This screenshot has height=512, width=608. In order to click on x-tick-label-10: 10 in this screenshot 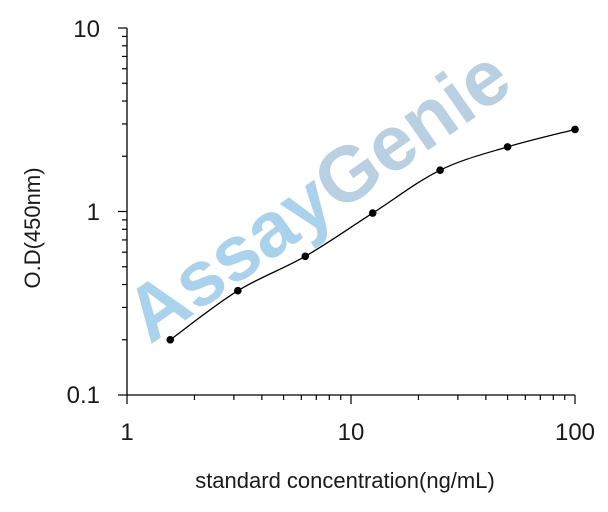, I will do `click(351, 432)`.